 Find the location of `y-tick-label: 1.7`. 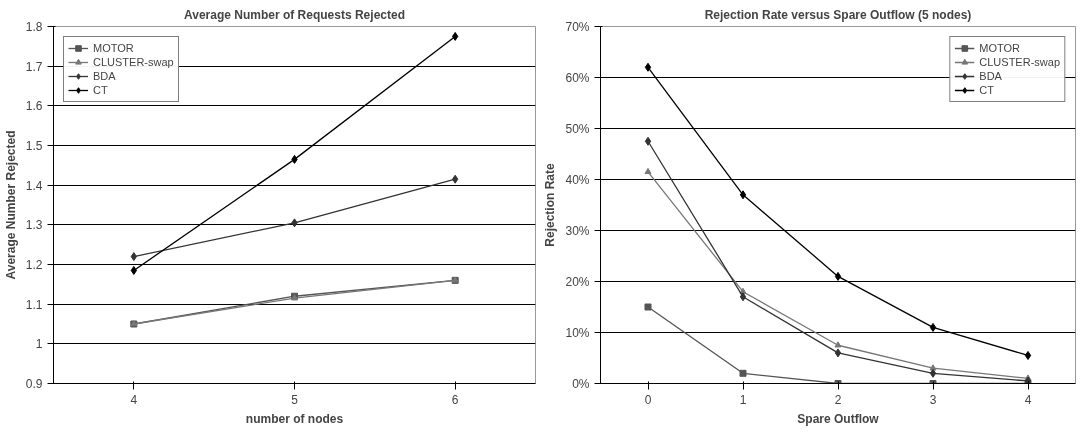

y-tick-label: 1.7 is located at coordinates (34, 66).